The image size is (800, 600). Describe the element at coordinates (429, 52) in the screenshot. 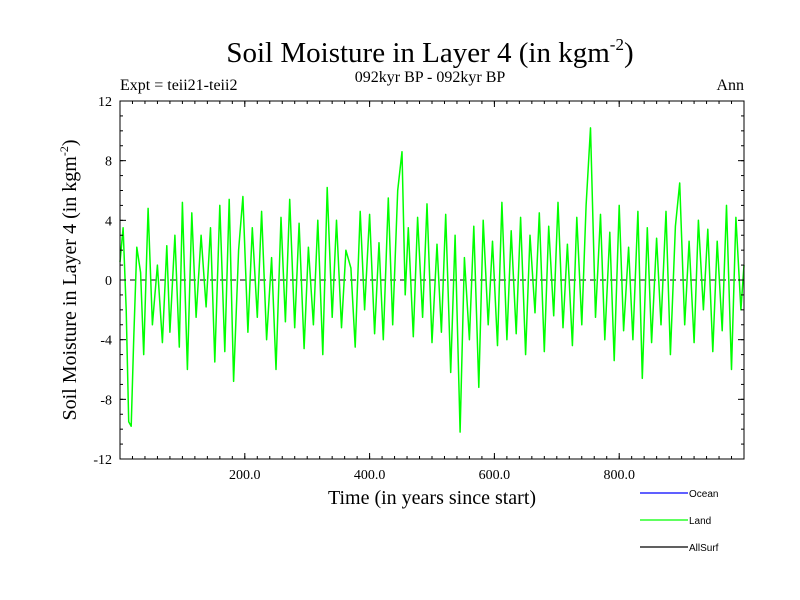

I see `chart-title: Soil Moisture in Layer 4 (in kgm-2)` at that location.